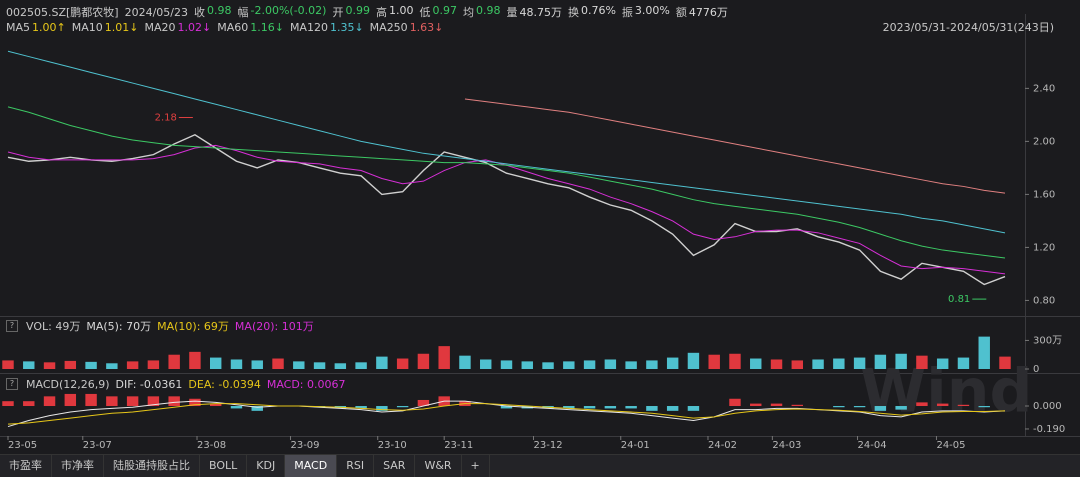  What do you see at coordinates (959, 299) in the screenshot?
I see `annotation-label: 0.81` at bounding box center [959, 299].